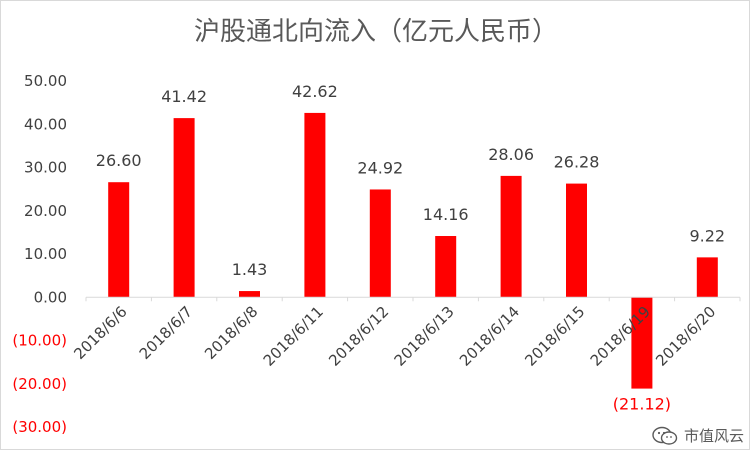 Image resolution: width=752 pixels, height=452 pixels. What do you see at coordinates (45, 254) in the screenshot?
I see `y-tick-label: 10.00` at bounding box center [45, 254].